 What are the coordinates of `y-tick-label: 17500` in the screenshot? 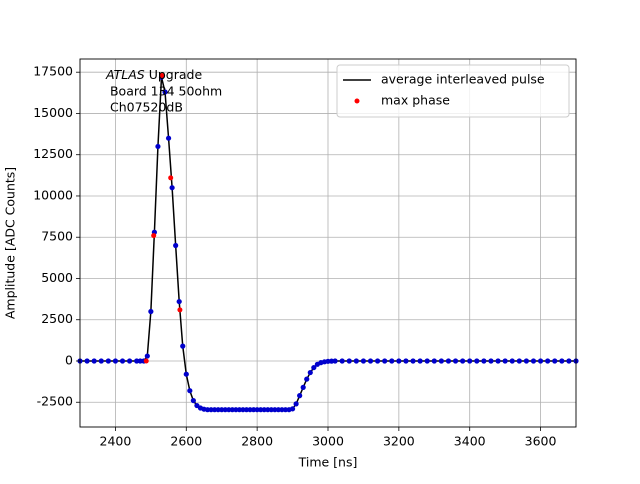 It's located at (53, 71).